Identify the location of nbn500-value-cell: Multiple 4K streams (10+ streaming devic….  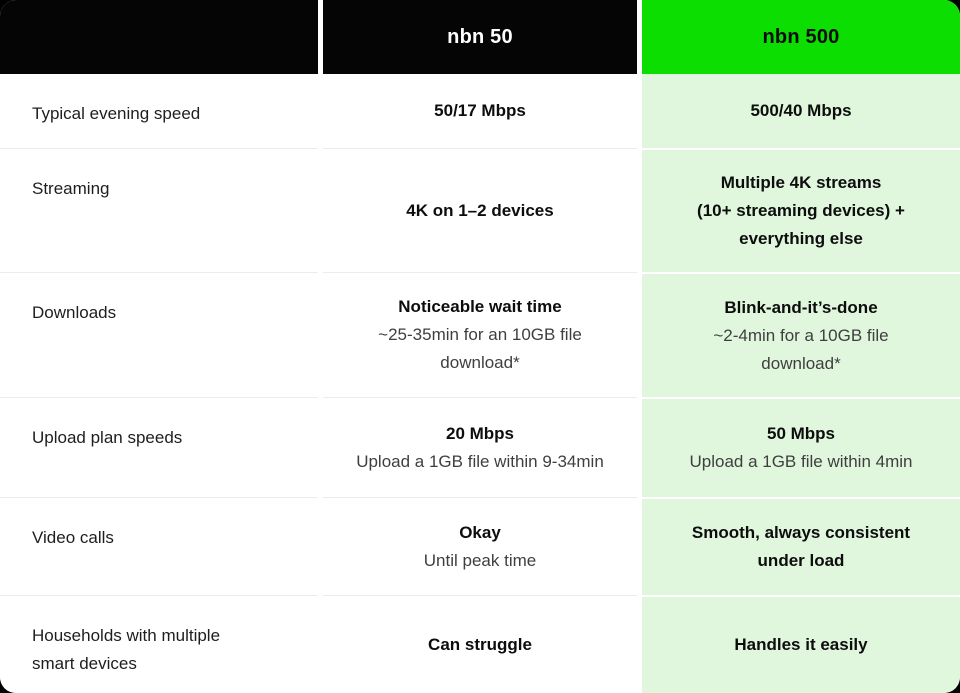
(801, 210).